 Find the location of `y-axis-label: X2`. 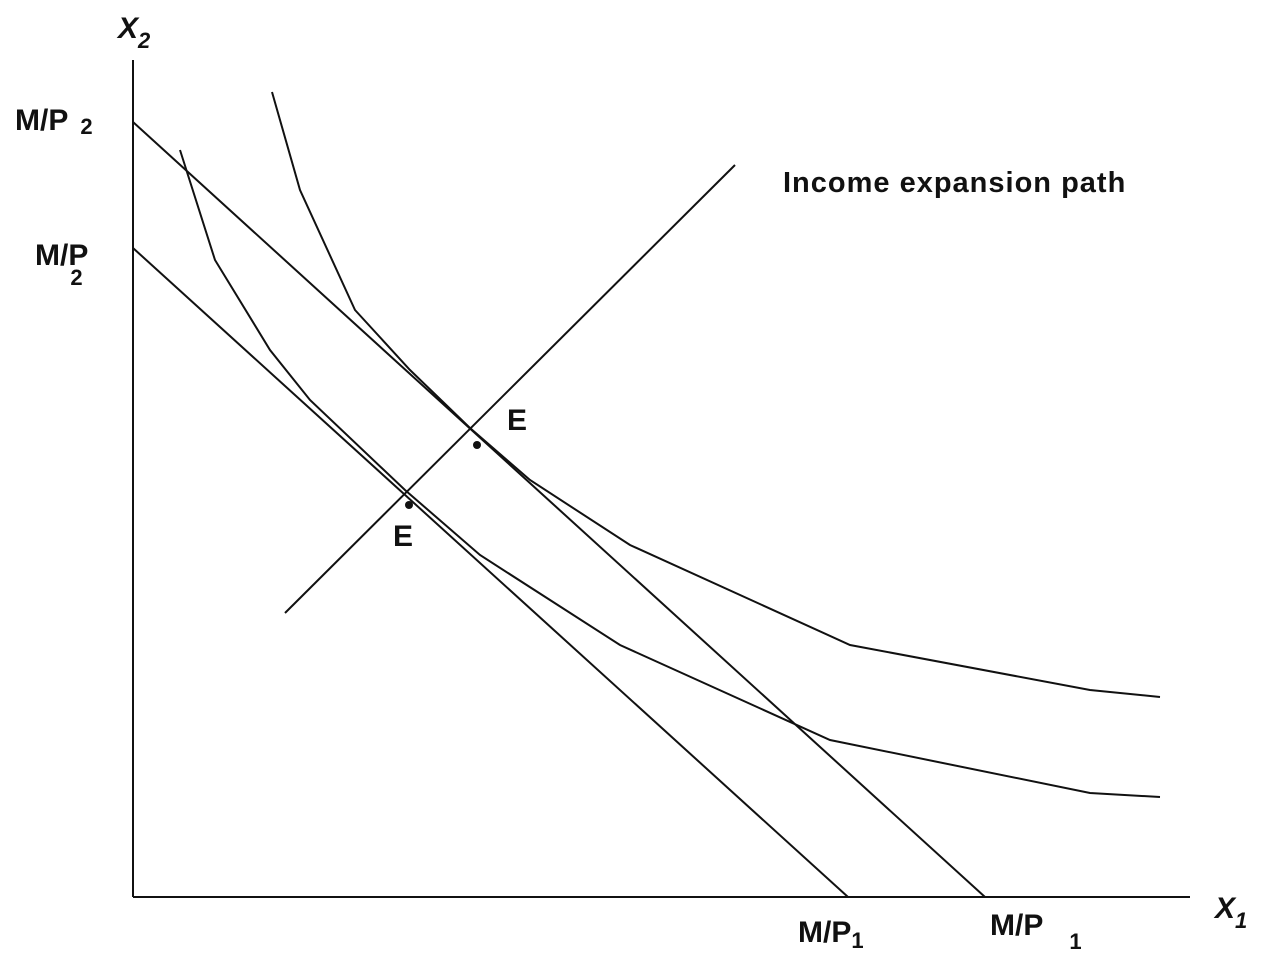

y-axis-label: X2 is located at coordinates (133, 32).